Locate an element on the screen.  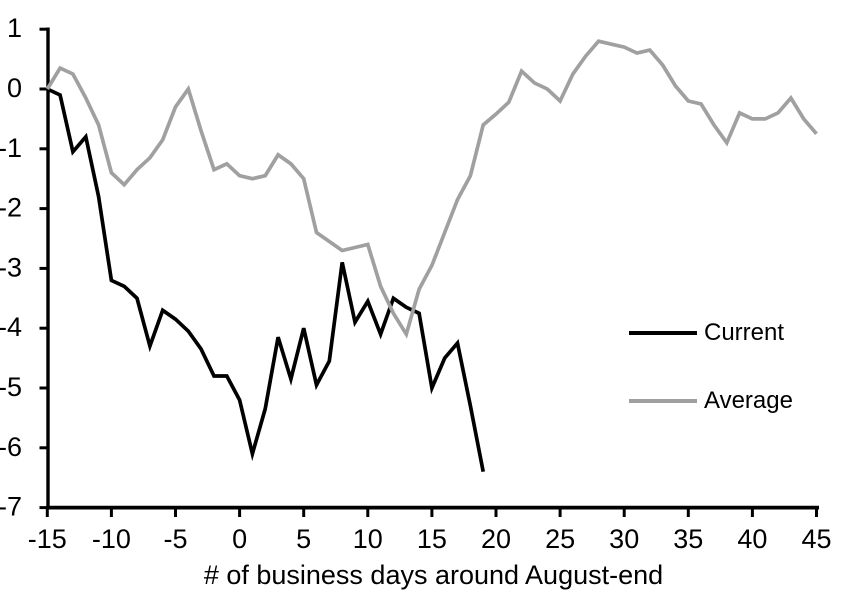
x-axis-title: # of business days around August-end is located at coordinates (433, 575).